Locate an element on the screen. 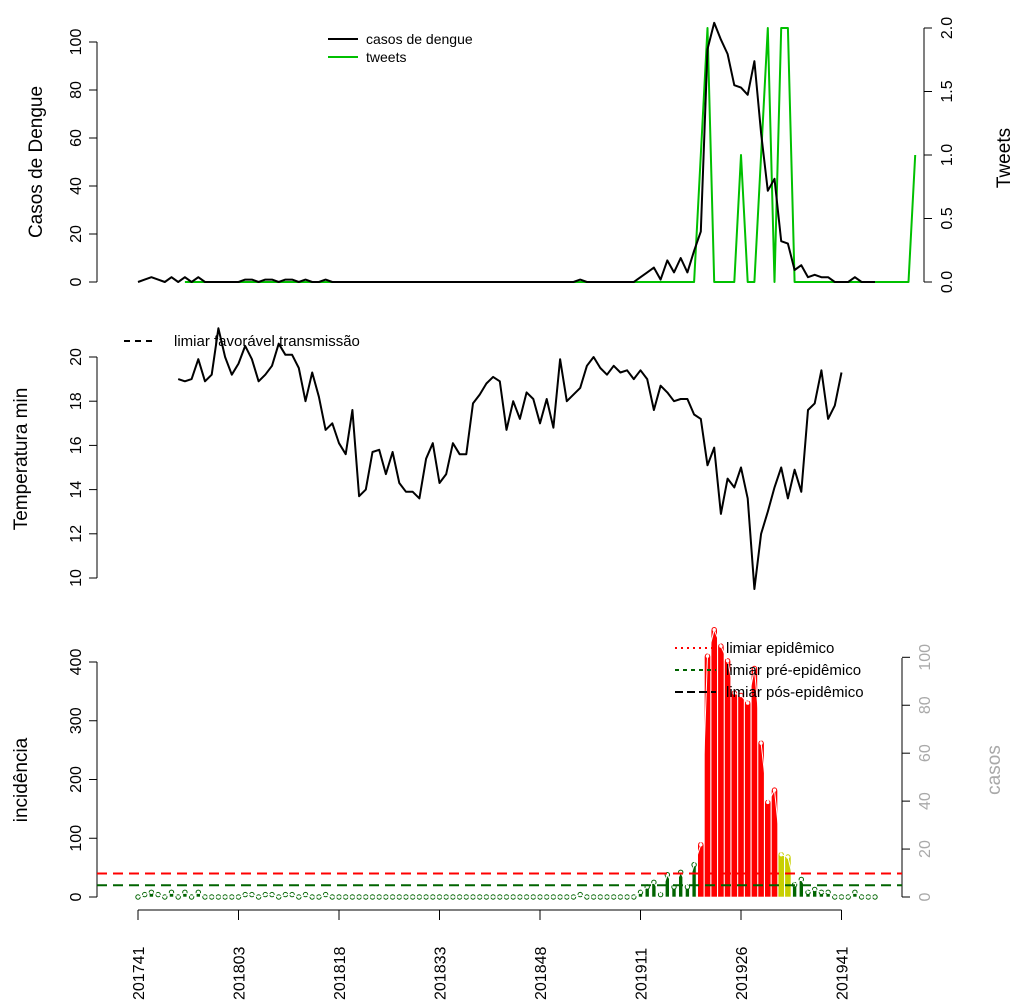 This screenshot has height=1006, width=1018. y2-axis-label: Tweets is located at coordinates (1004, 158).